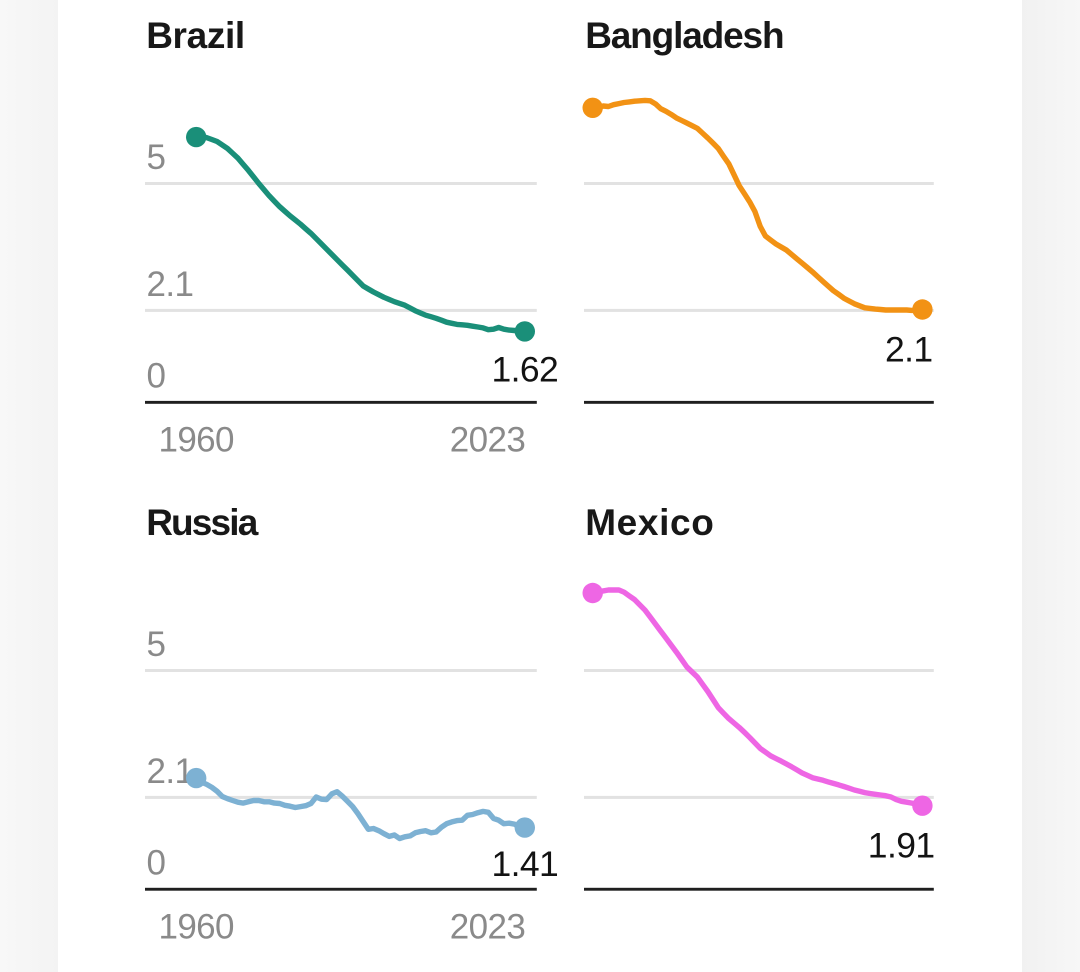  What do you see at coordinates (195, 35) in the screenshot?
I see `svg-text: Brazil` at bounding box center [195, 35].